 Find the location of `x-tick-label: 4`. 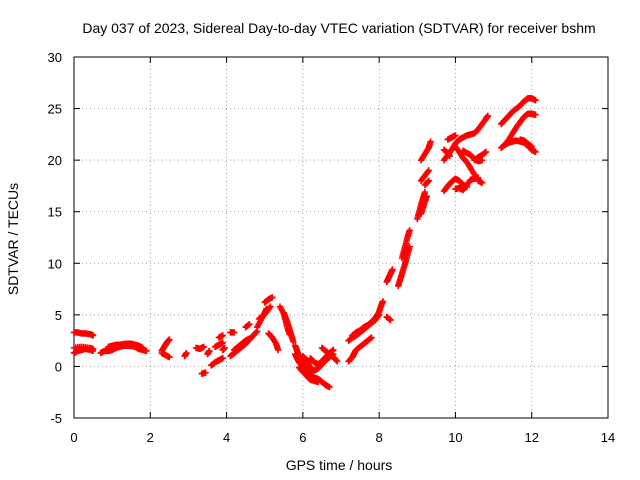

x-tick-label: 4 is located at coordinates (226, 437).